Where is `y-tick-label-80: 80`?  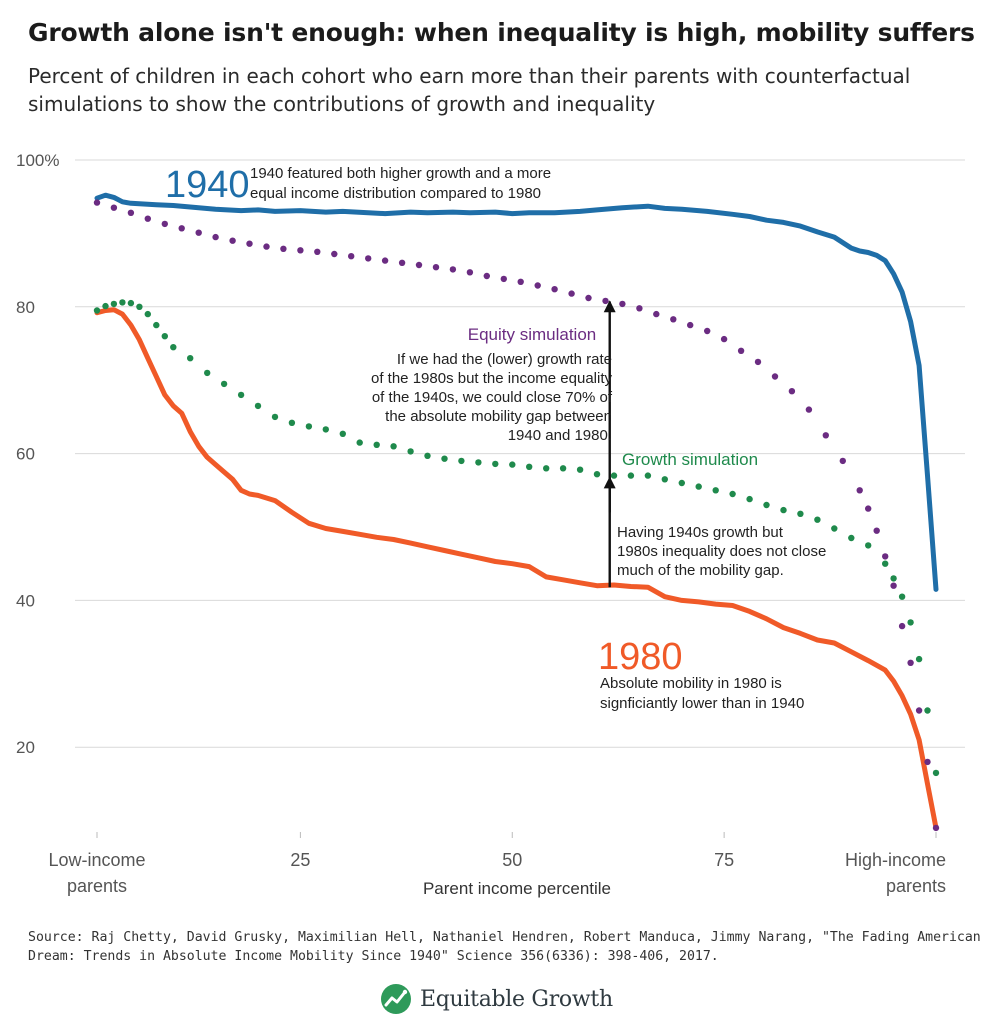 y-tick-label-80: 80 is located at coordinates (25, 307).